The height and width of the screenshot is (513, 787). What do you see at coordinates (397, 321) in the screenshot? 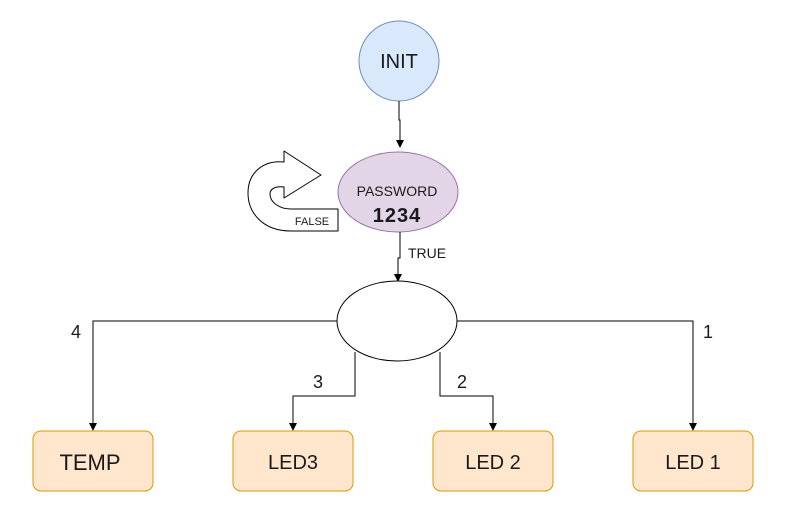
I see `selector-node` at bounding box center [397, 321].